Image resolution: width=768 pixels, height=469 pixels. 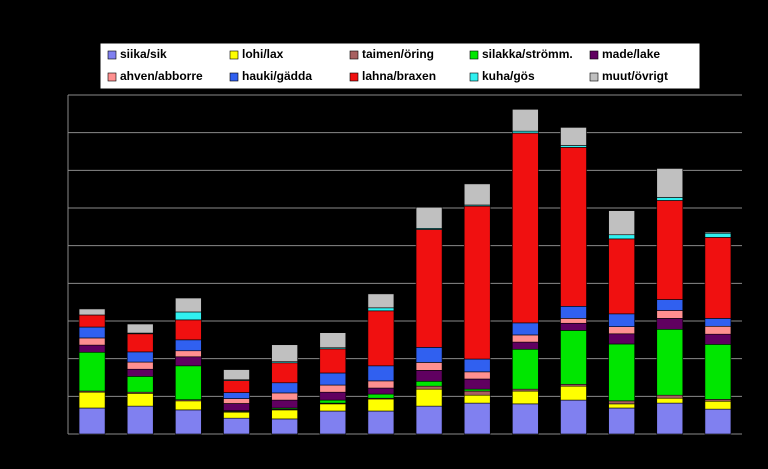 I want to click on legend-label: lahna/braxen, so click(x=399, y=76).